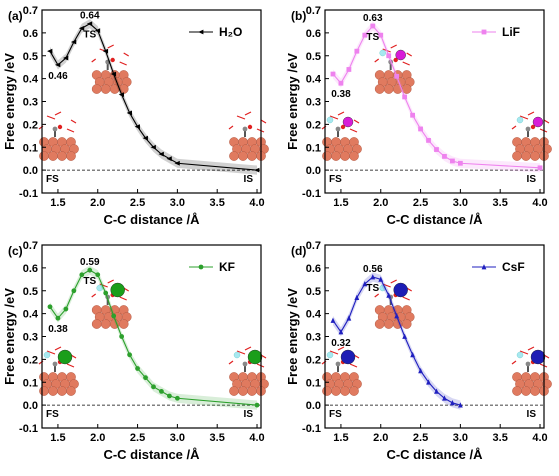 The image size is (559, 476). What do you see at coordinates (313, 125) in the screenshot?
I see `y-tick-label: 0.2` at bounding box center [313, 125].